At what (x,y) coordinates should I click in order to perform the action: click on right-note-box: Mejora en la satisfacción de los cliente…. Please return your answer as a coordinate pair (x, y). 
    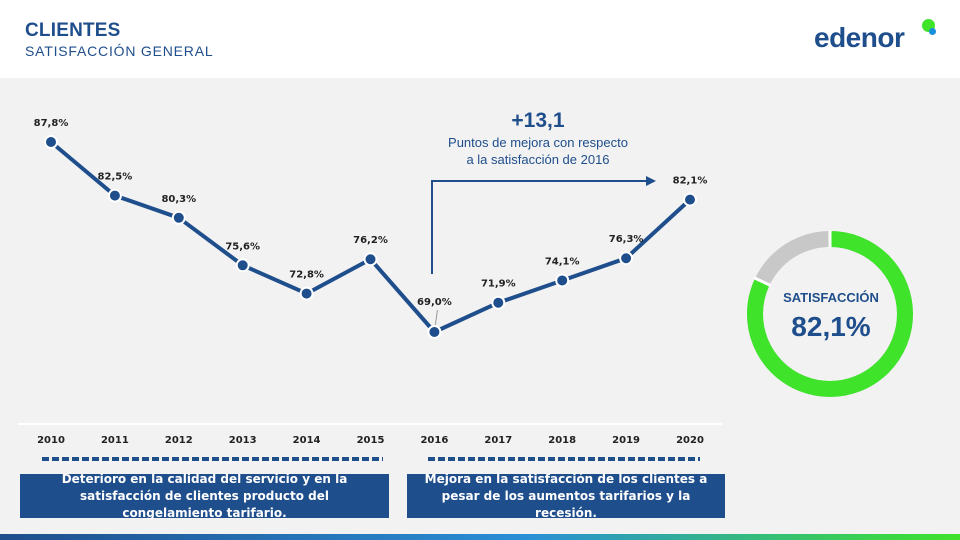
    Looking at the image, I should click on (566, 496).